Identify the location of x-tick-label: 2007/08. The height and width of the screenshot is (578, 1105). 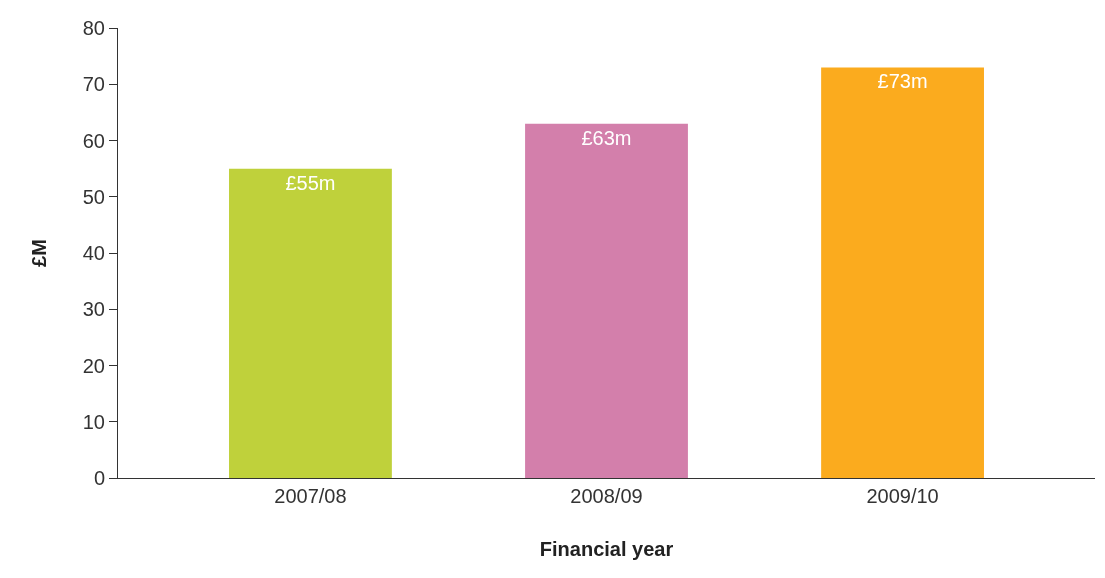
(310, 496).